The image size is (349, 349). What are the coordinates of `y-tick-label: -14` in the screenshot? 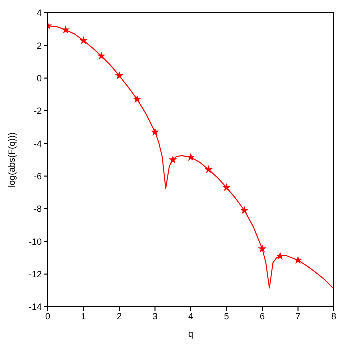 It's located at (35, 307).